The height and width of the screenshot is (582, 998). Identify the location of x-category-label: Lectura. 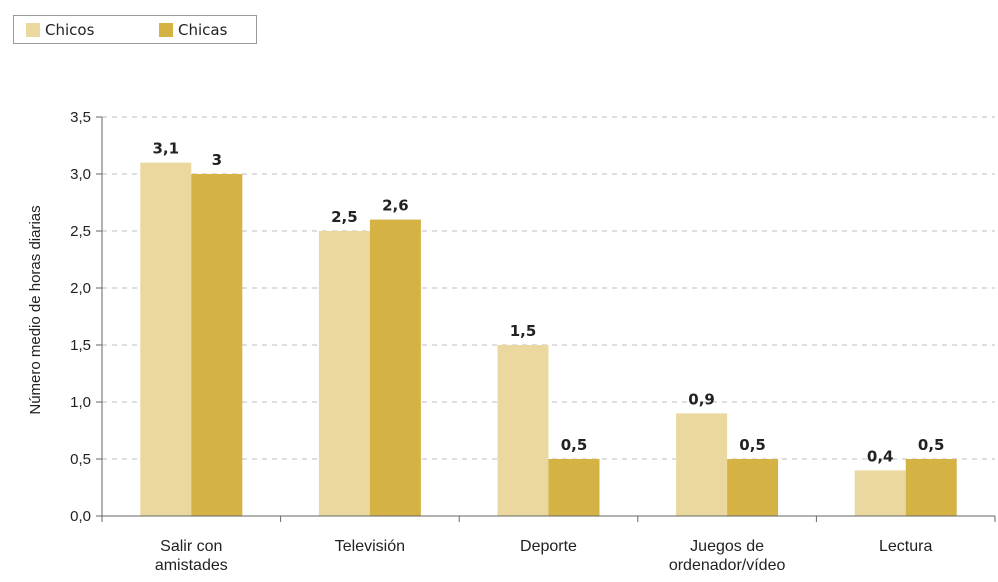
(905, 546).